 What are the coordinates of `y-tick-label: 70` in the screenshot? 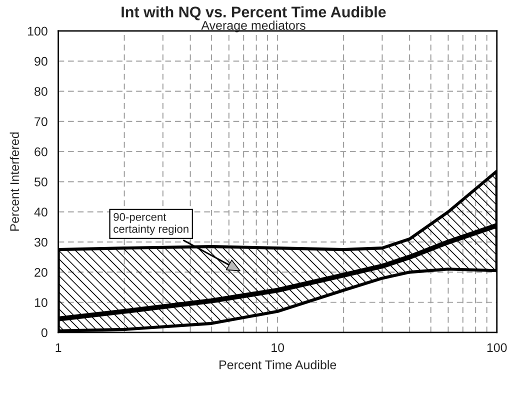 It's located at (41, 121).